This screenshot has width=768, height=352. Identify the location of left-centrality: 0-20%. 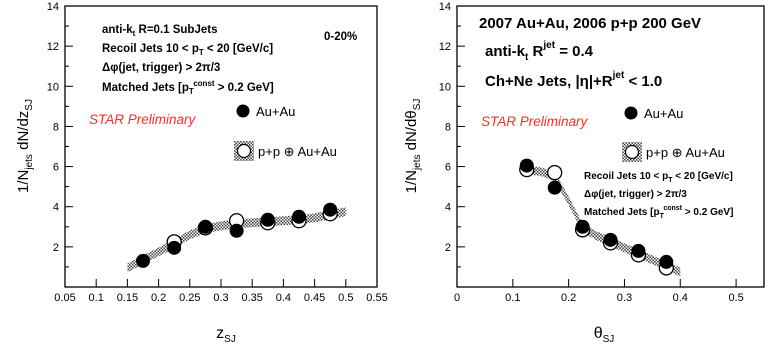
(340, 37).